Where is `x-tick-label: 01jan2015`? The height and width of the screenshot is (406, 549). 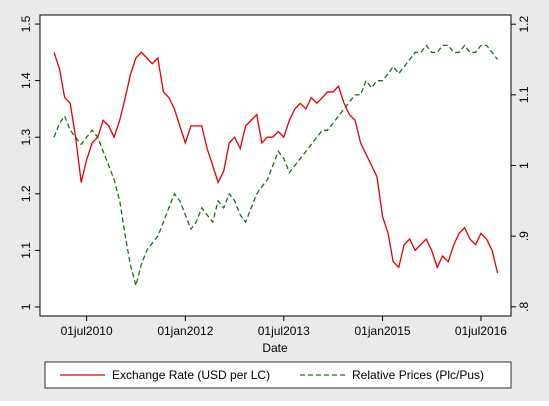 x-tick-label: 01jan2015 is located at coordinates (383, 331).